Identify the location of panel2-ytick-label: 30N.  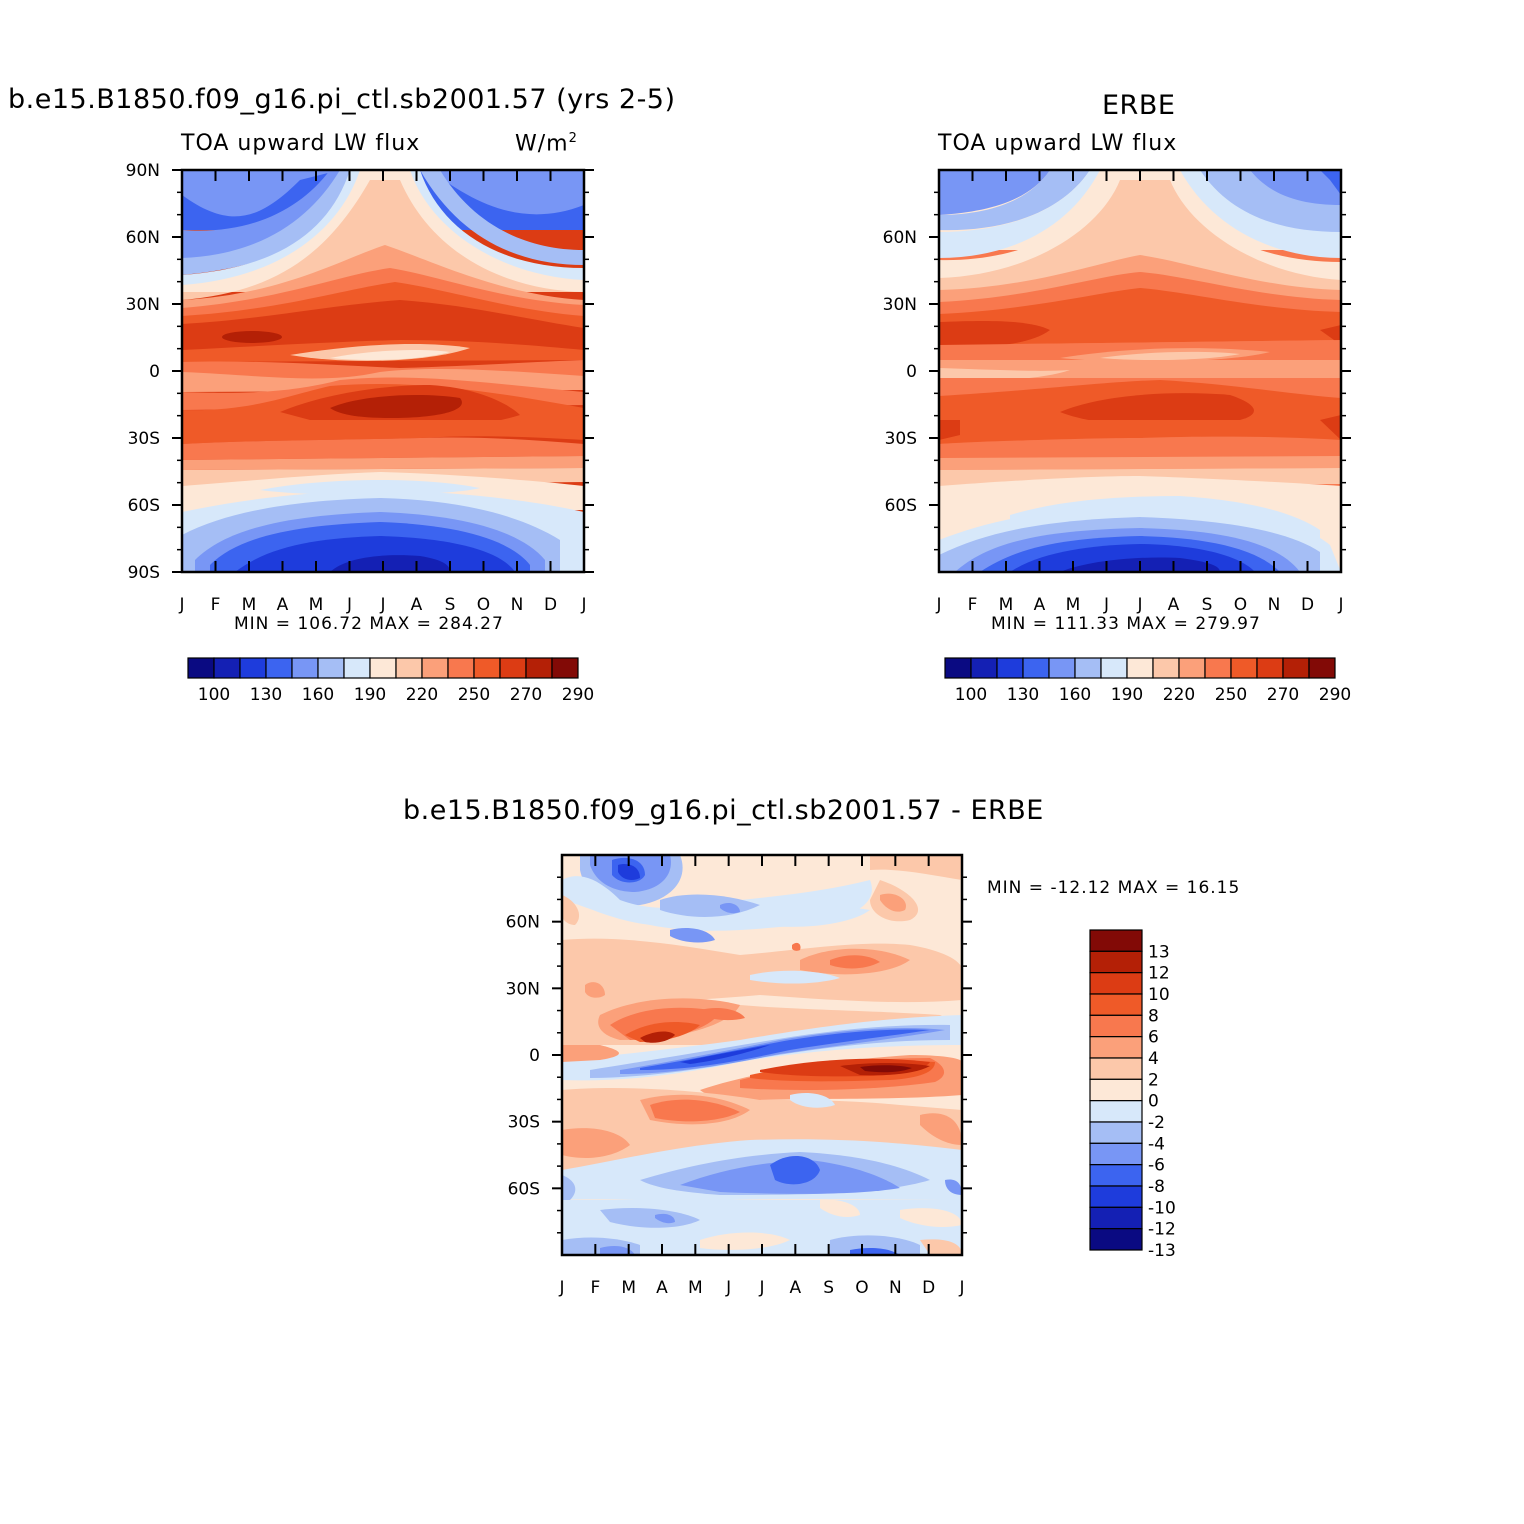
(900, 305).